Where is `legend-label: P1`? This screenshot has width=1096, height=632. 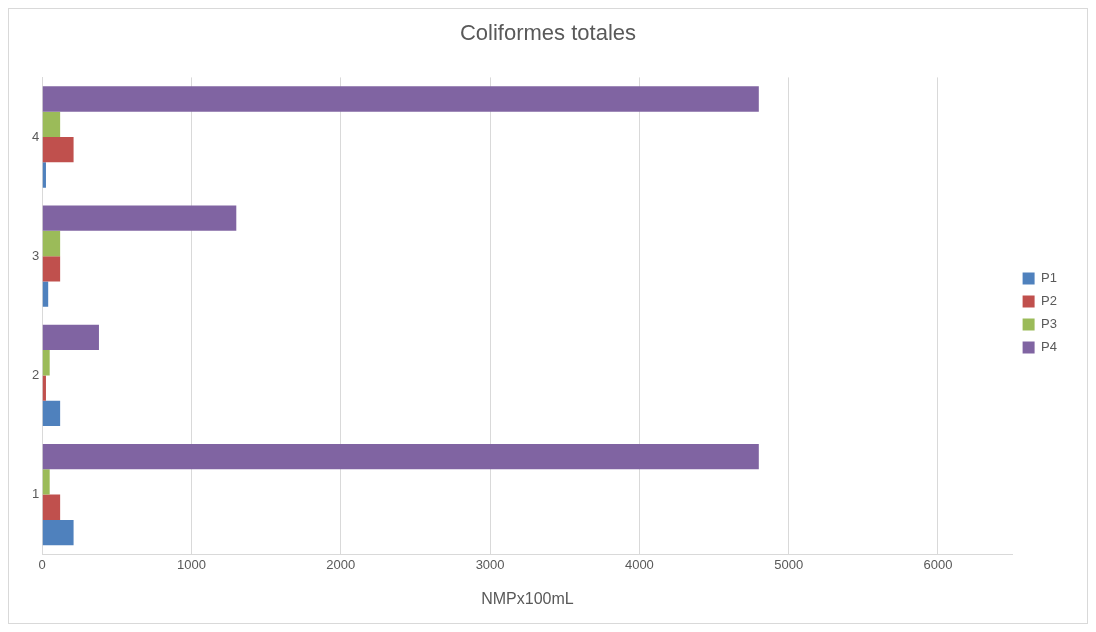
legend-label: P1 is located at coordinates (1049, 278).